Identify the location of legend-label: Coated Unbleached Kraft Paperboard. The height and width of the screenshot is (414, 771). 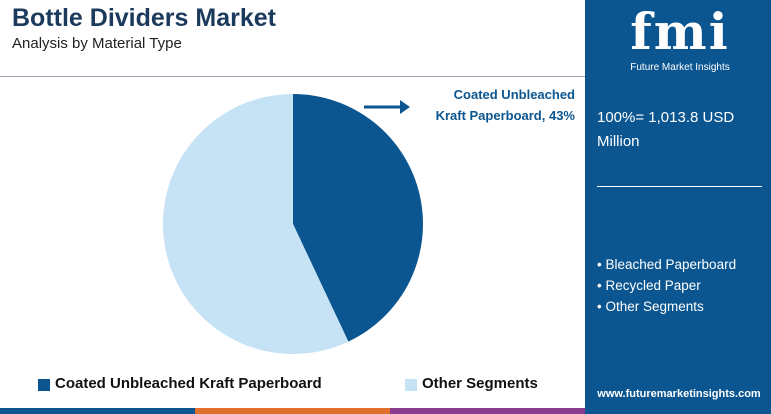
(188, 383).